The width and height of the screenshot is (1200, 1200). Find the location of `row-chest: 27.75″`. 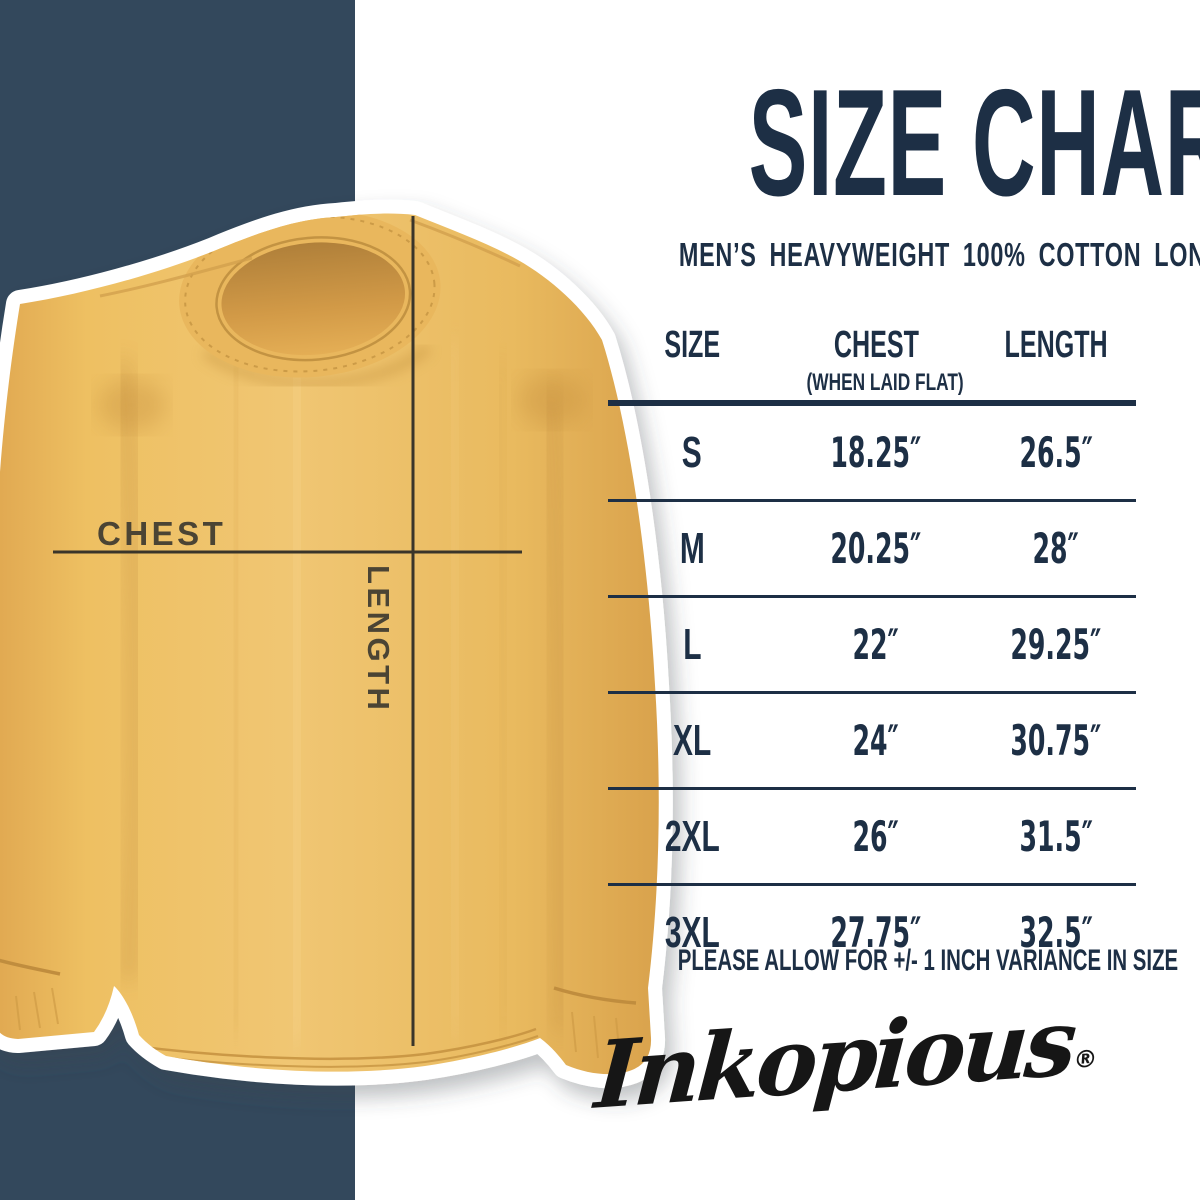

row-chest: 27.75″ is located at coordinates (876, 932).